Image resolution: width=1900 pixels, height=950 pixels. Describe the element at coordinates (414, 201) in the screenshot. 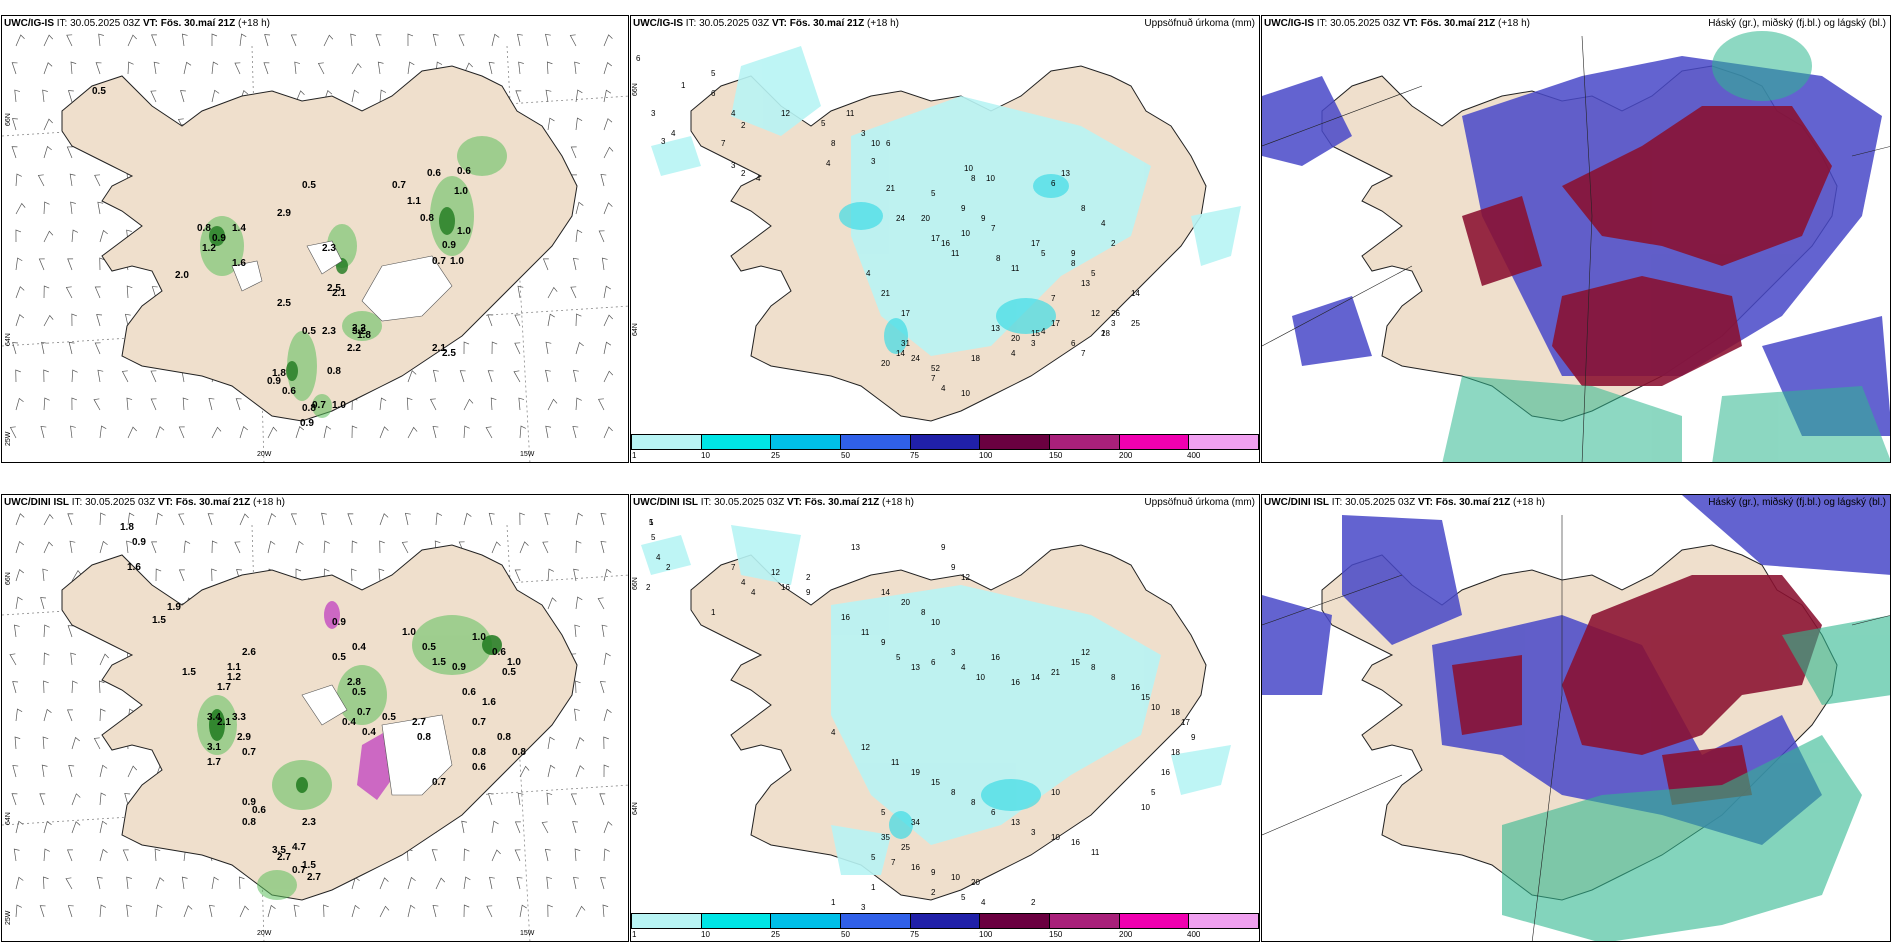

I see `map-value-label: 1.1` at that location.